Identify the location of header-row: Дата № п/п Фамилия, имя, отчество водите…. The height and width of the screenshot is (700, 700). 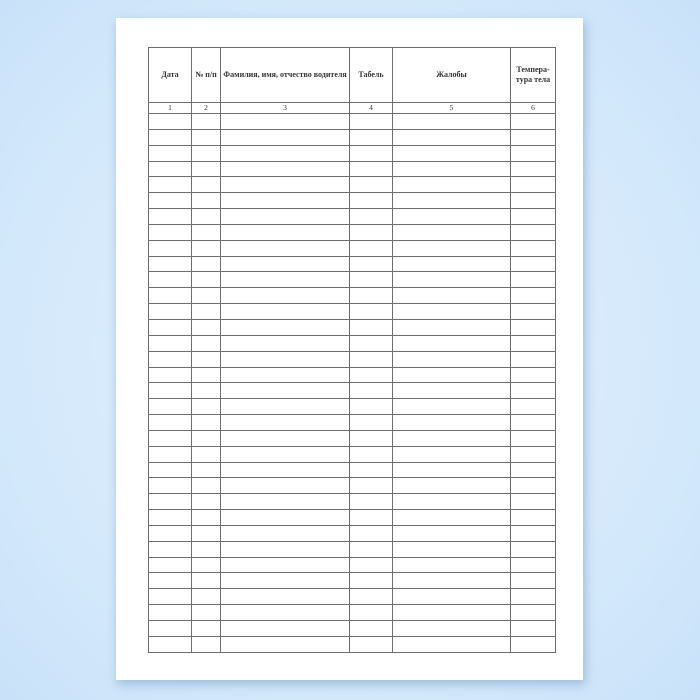
(352, 75).